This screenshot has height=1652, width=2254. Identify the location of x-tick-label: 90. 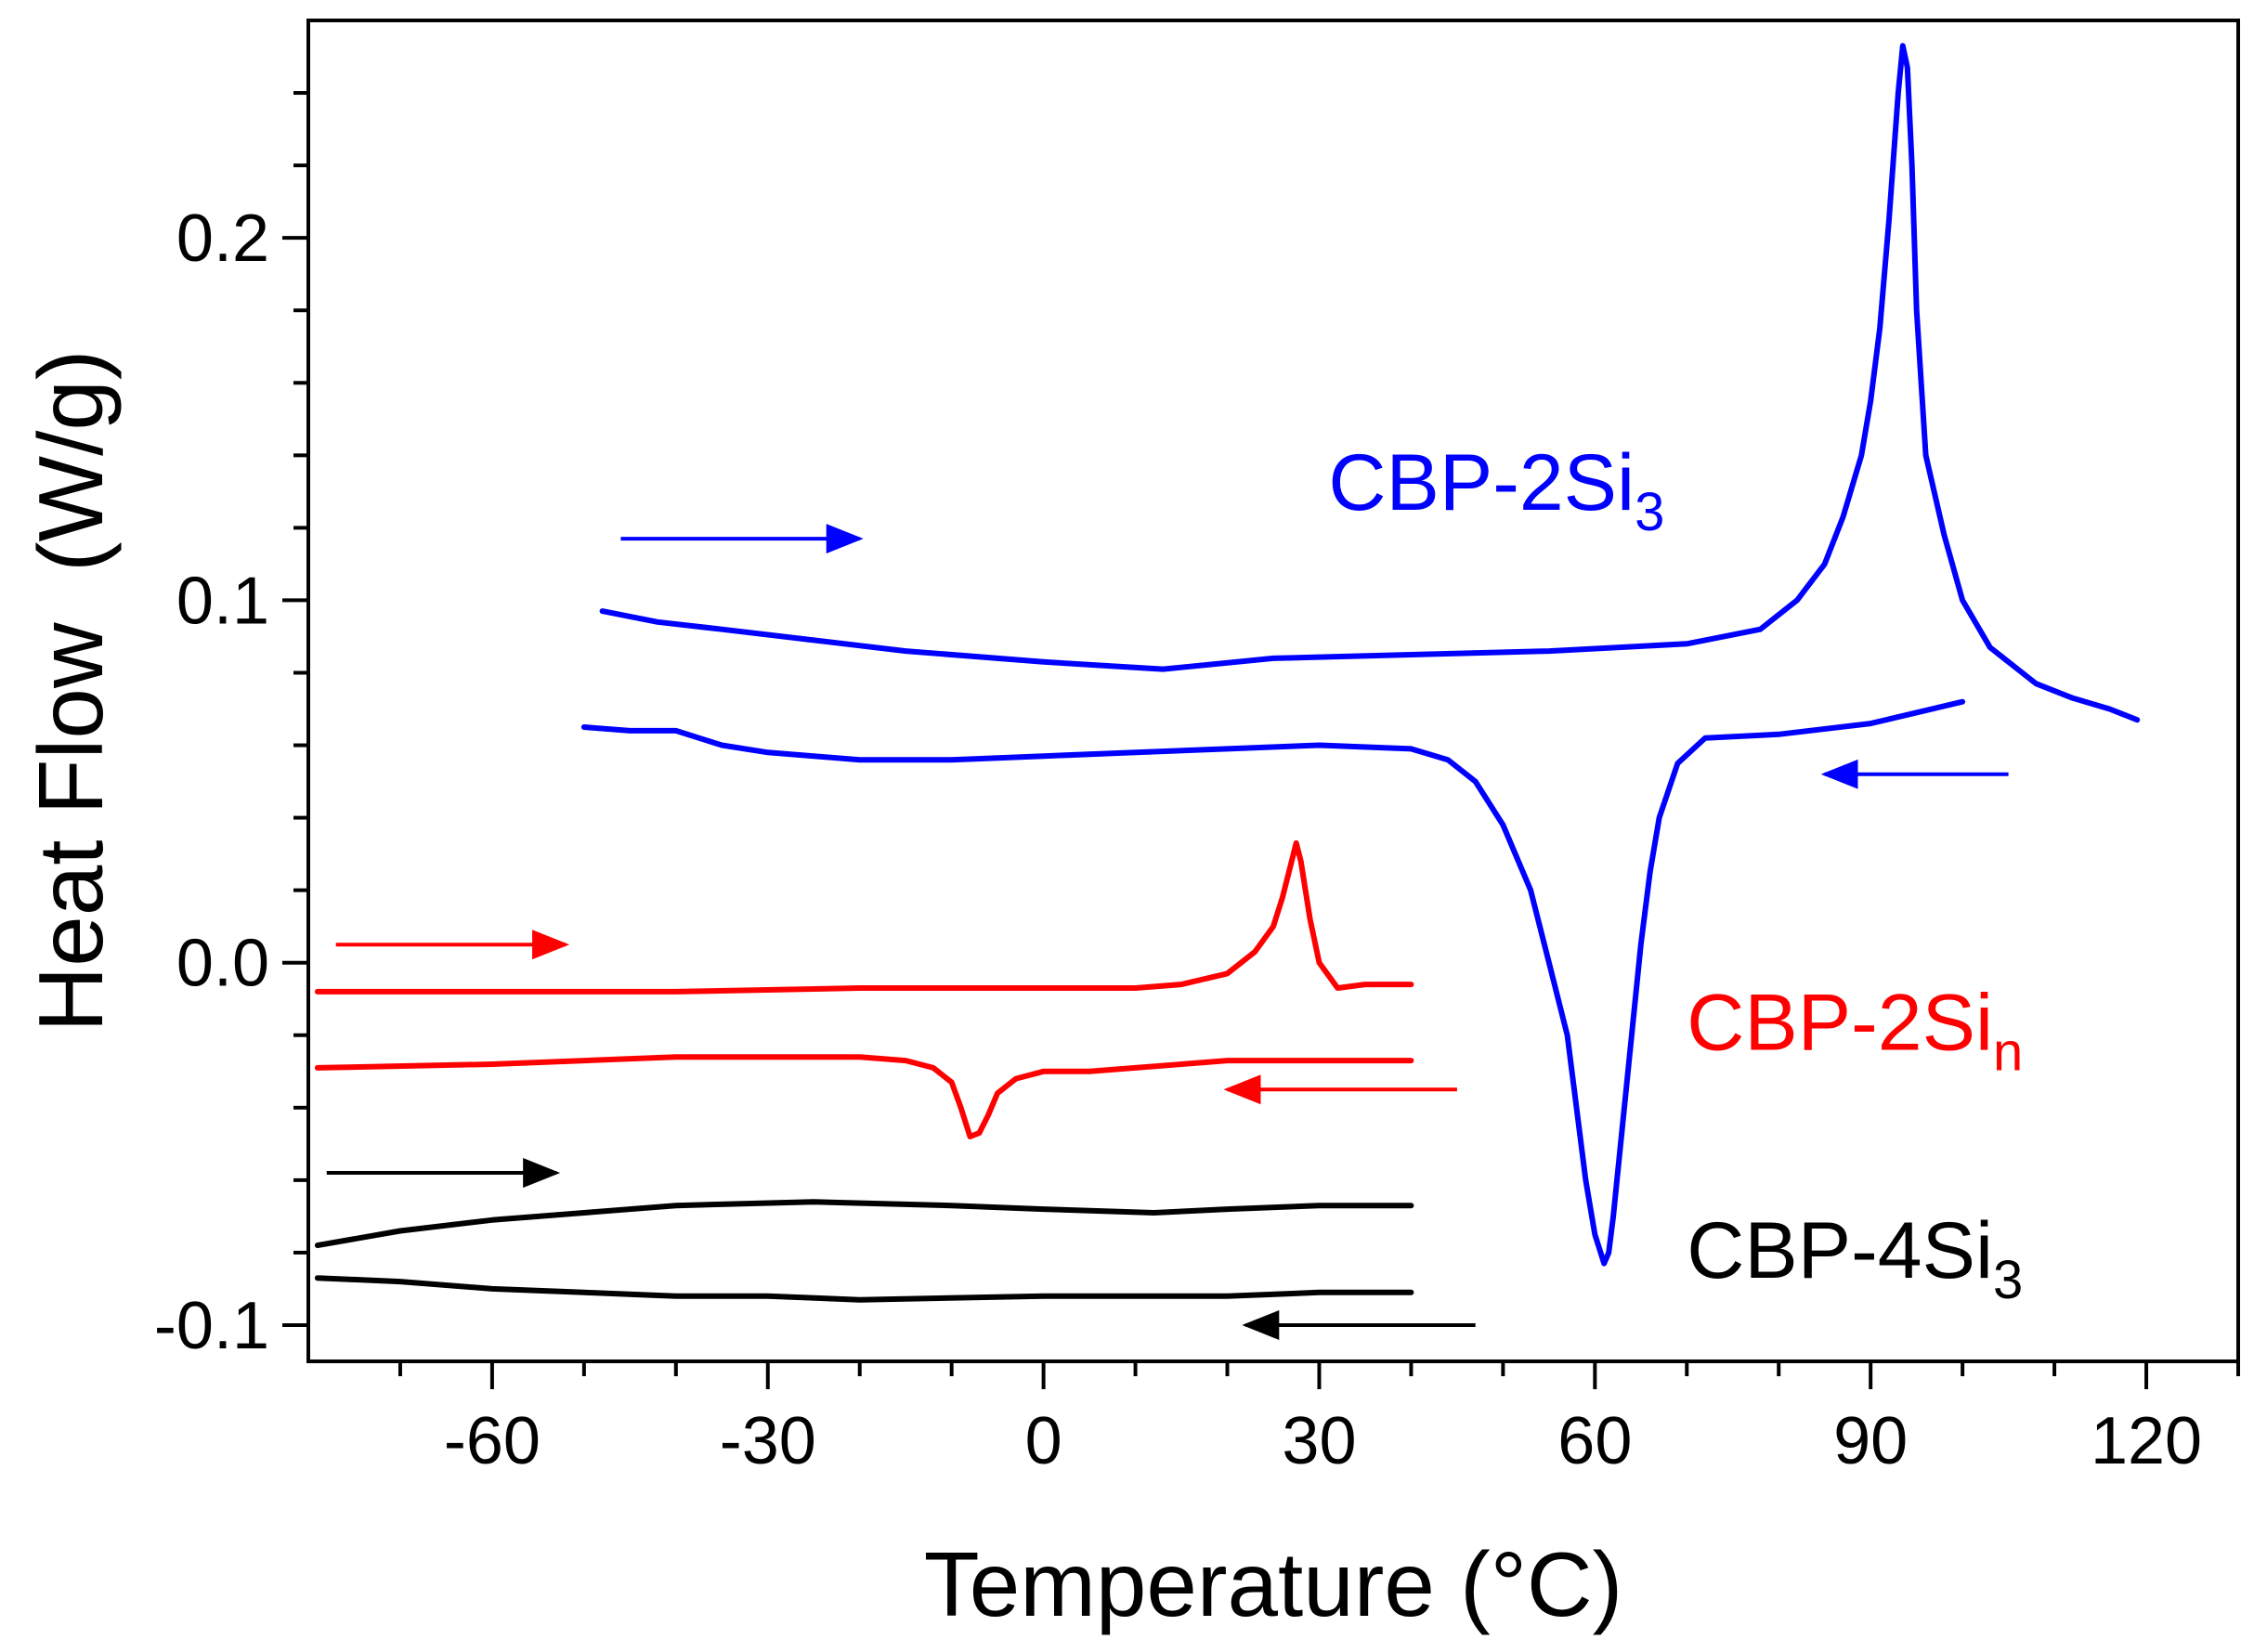
(1870, 1441).